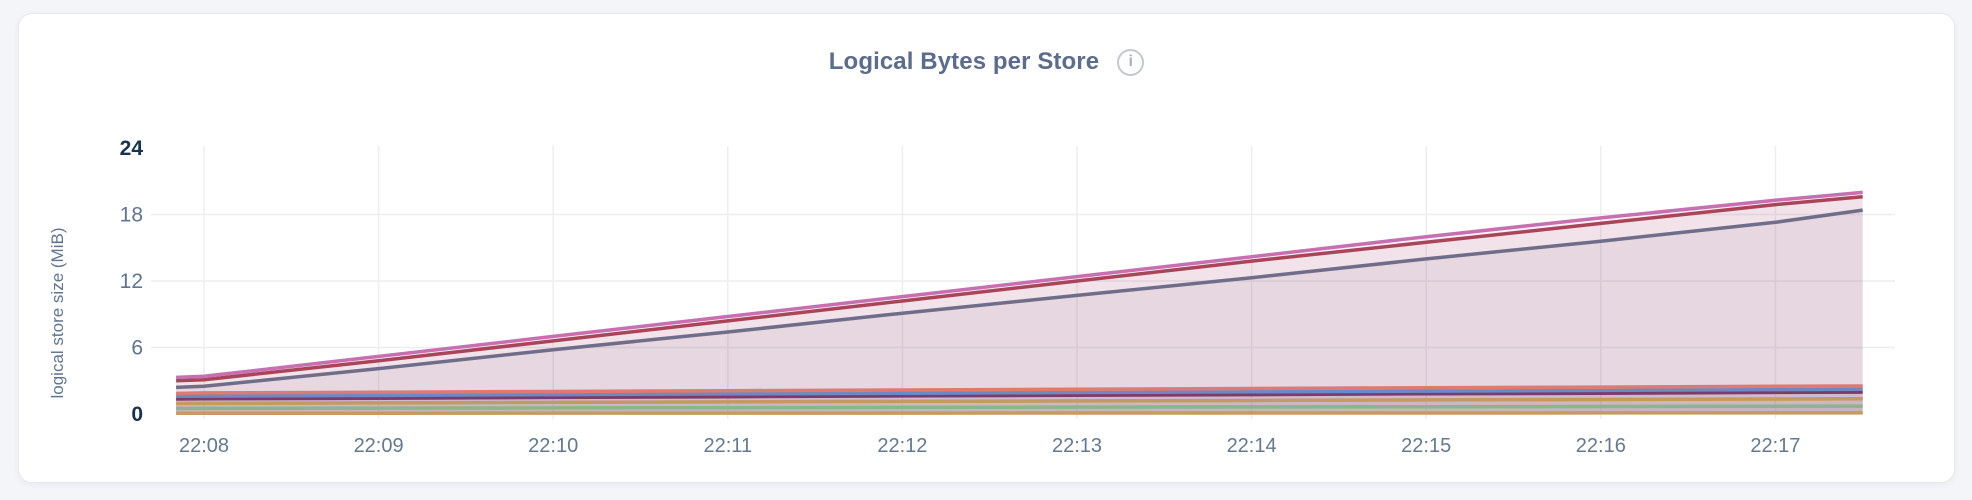 Image resolution: width=1972 pixels, height=500 pixels. What do you see at coordinates (1077, 446) in the screenshot?
I see `x-tick-label: 22:13` at bounding box center [1077, 446].